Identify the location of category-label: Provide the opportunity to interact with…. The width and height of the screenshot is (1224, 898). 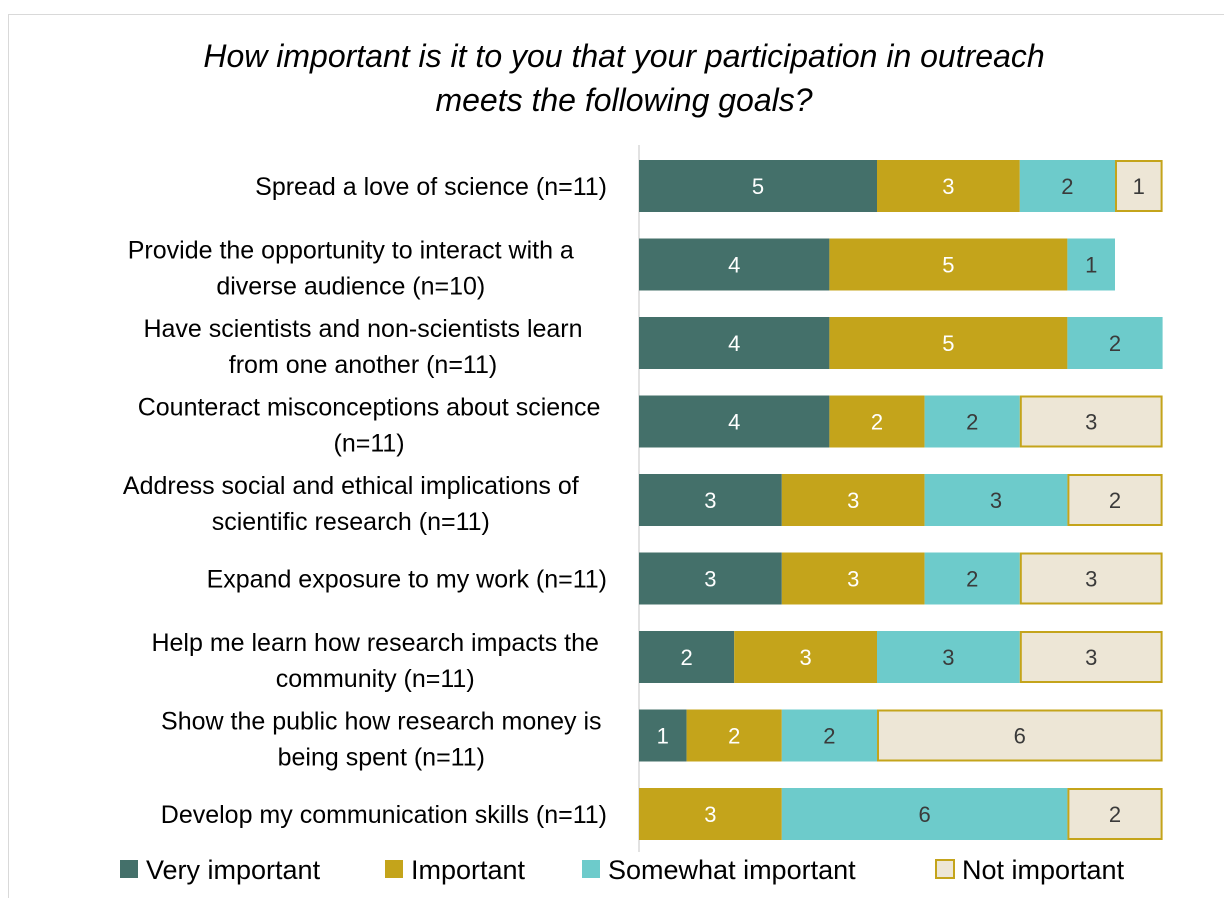
(351, 269).